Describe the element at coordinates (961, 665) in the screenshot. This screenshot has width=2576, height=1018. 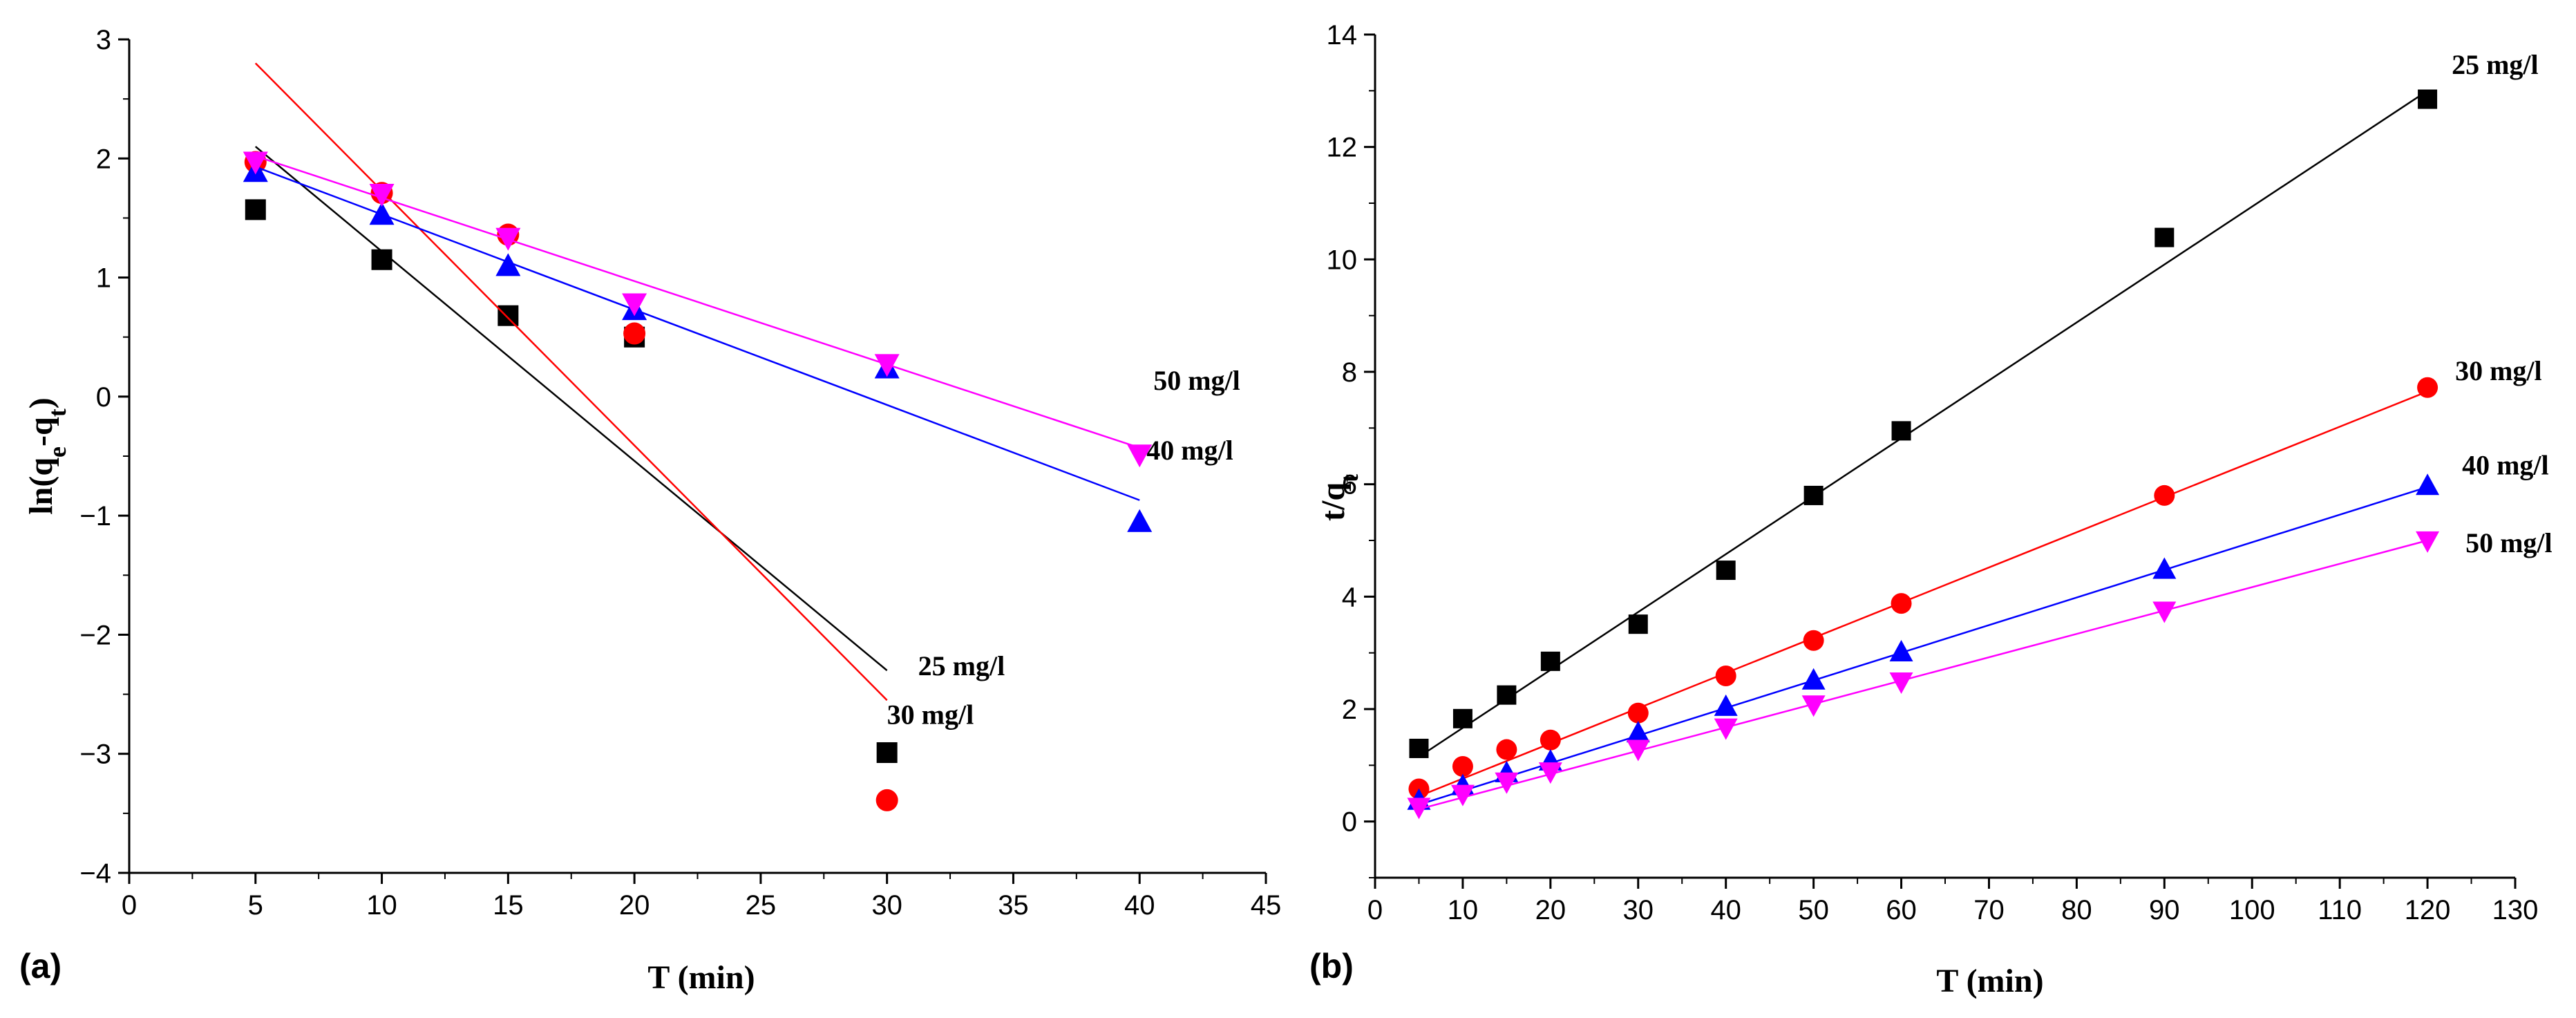
I see `panel-a-series-label-25-mg-l: 25 mg/l` at that location.